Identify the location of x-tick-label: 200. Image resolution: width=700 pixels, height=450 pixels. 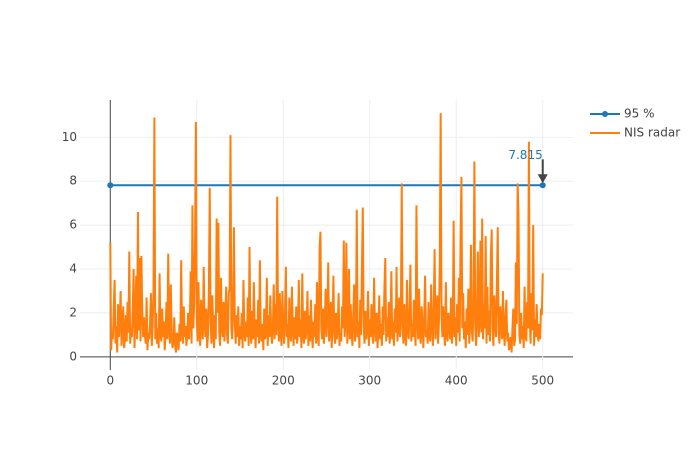
(283, 381).